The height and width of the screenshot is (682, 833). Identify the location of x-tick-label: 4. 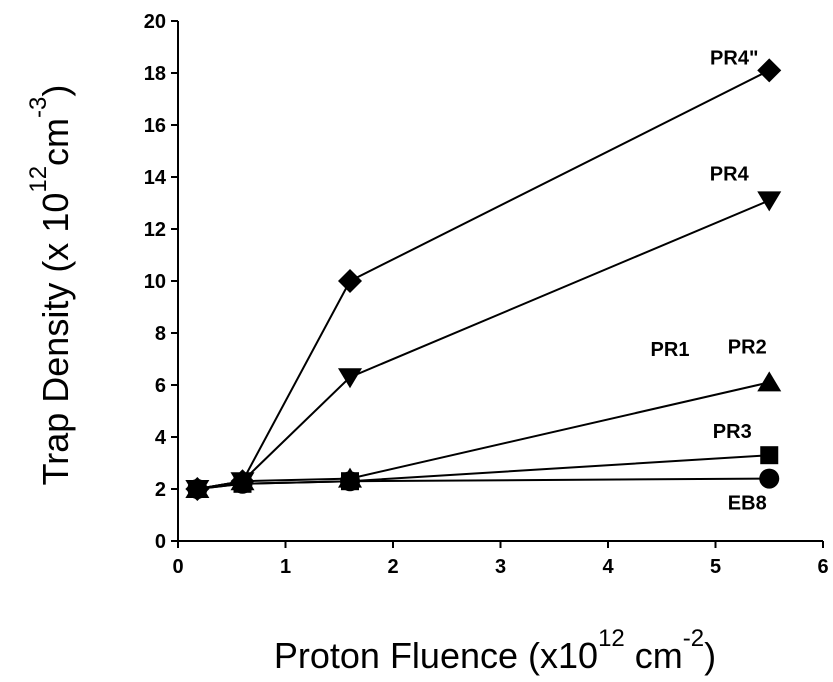
(608, 567).